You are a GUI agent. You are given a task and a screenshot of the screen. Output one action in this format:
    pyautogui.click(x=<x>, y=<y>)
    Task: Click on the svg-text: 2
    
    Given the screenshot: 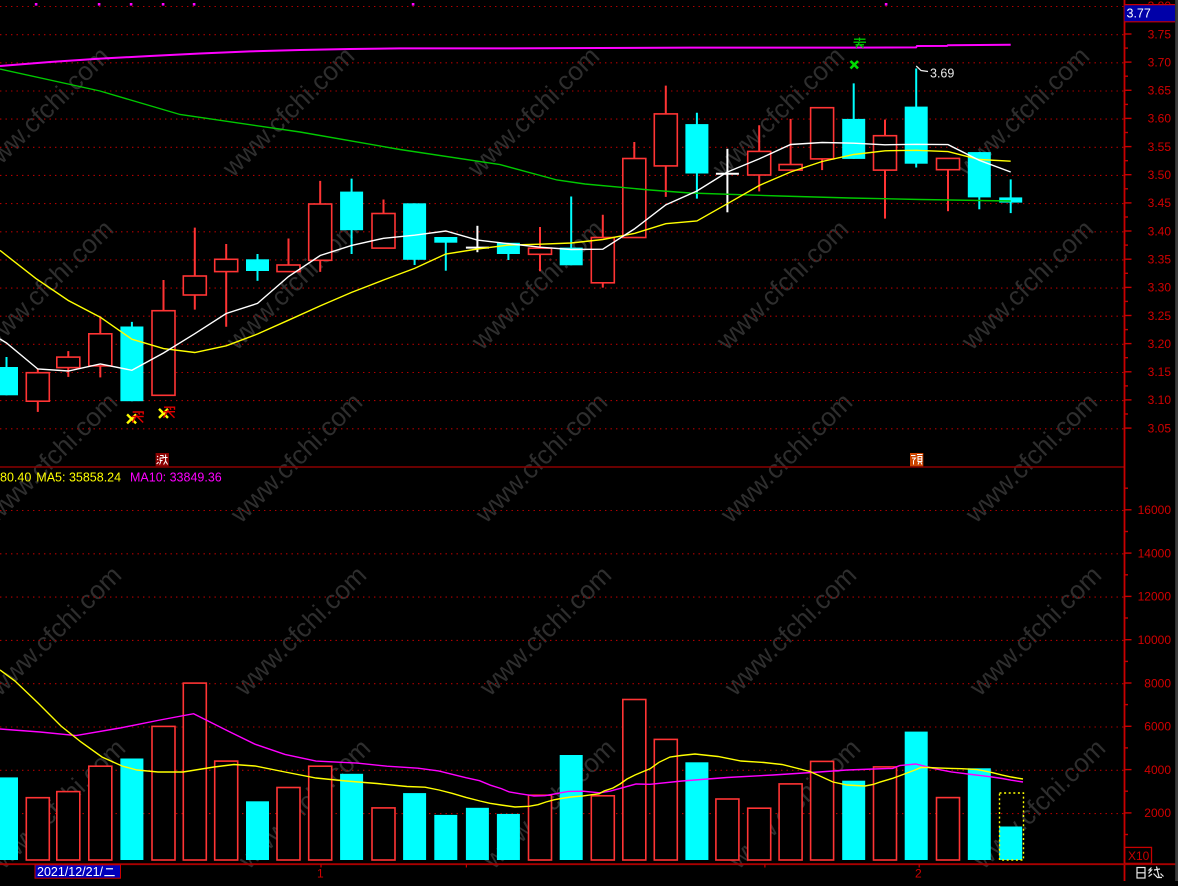 What is the action you would take?
    pyautogui.click(x=918, y=874)
    